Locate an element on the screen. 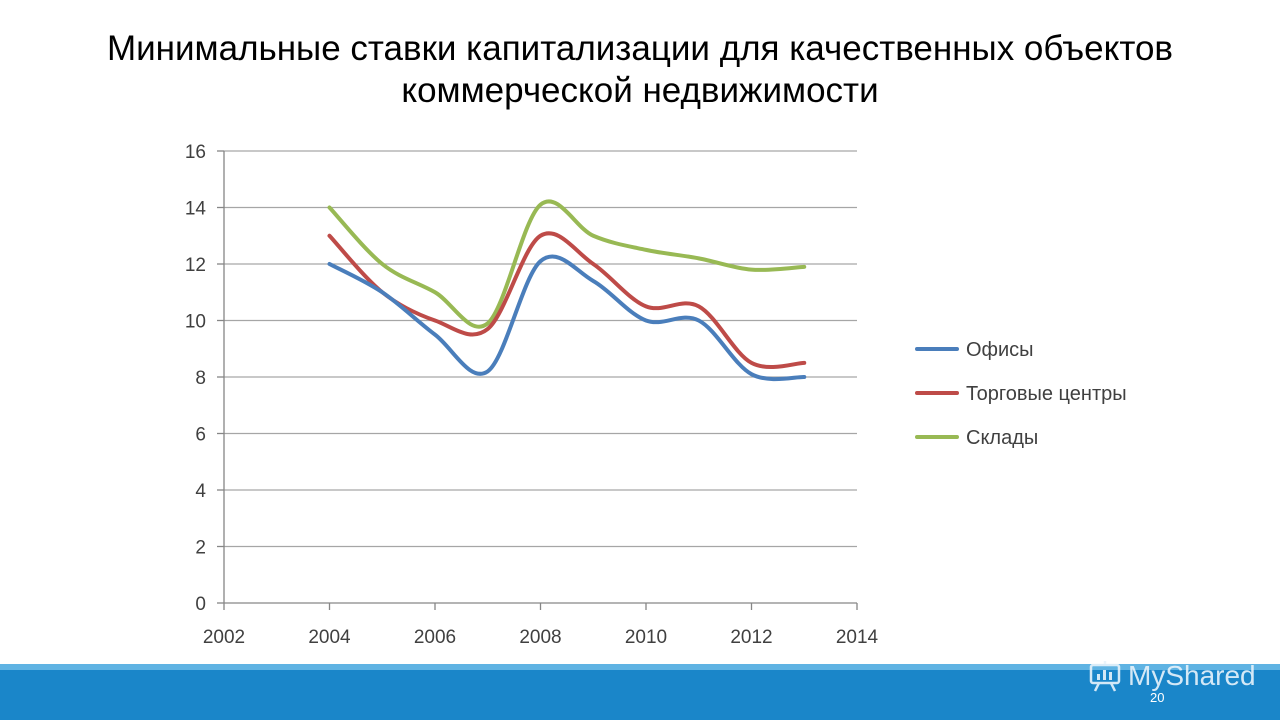  watermark: MyShared is located at coordinates (1172, 676).